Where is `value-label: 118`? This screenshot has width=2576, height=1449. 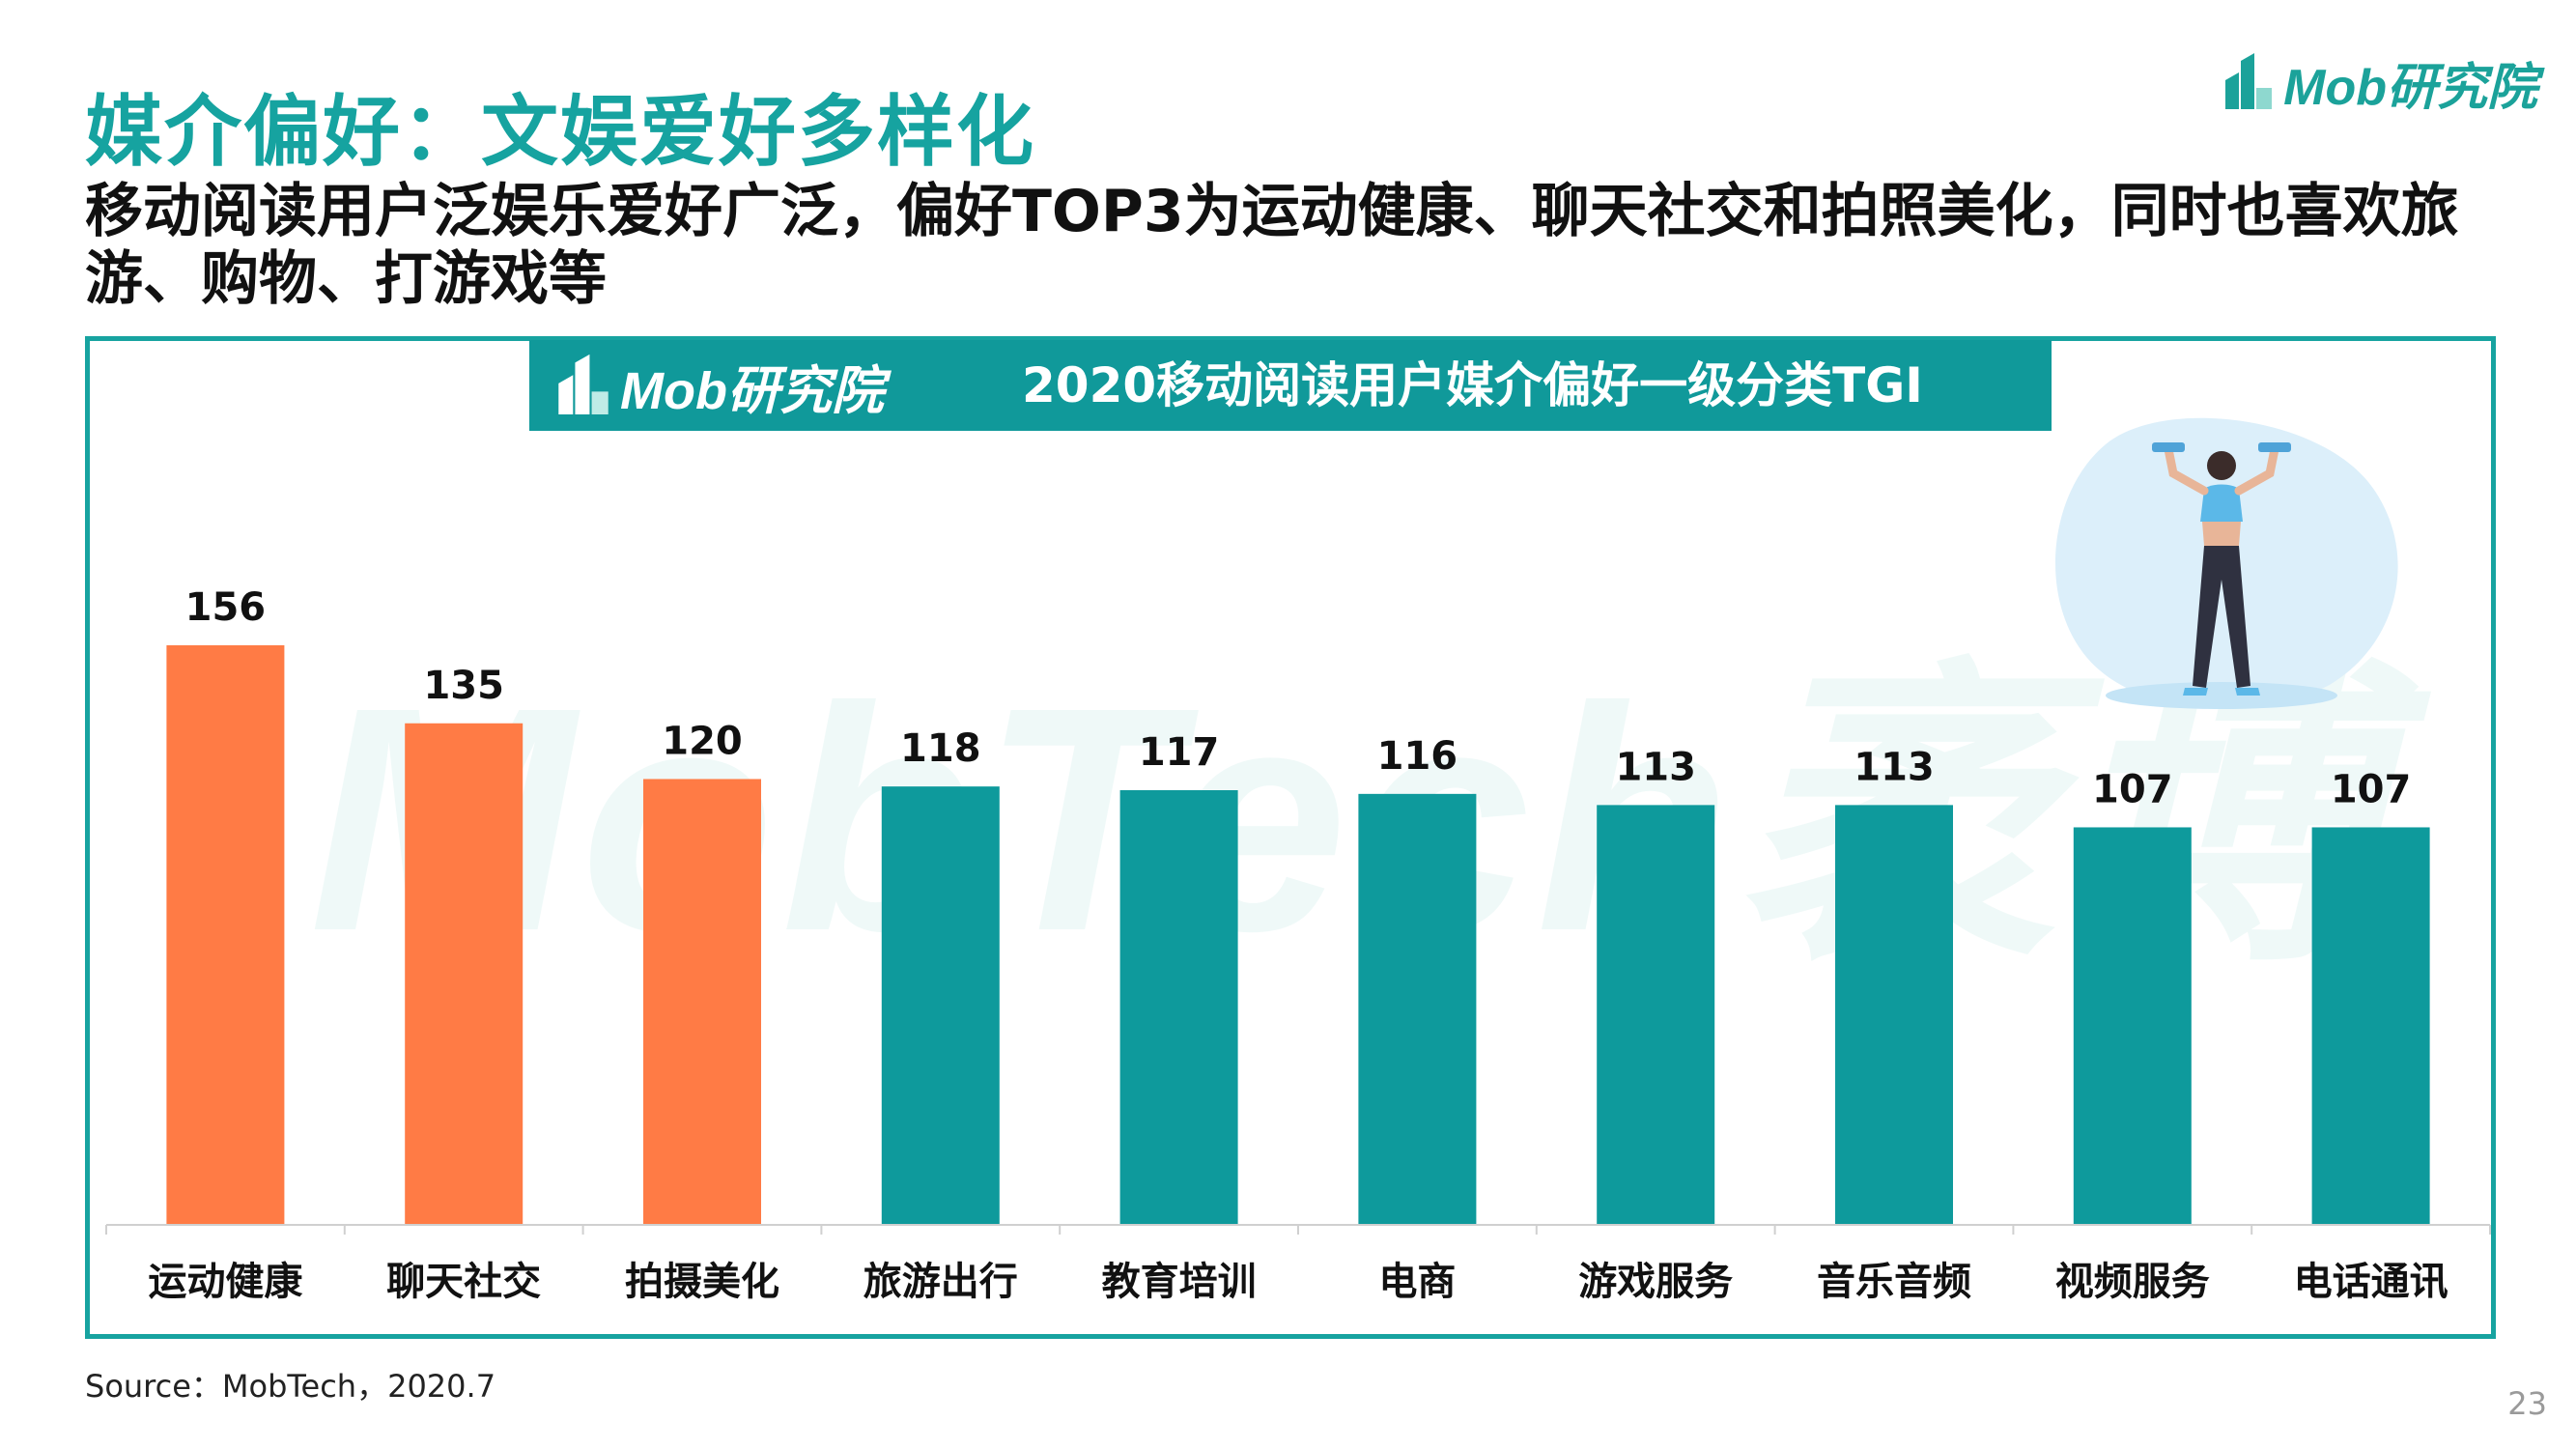
value-label: 118 is located at coordinates (940, 748).